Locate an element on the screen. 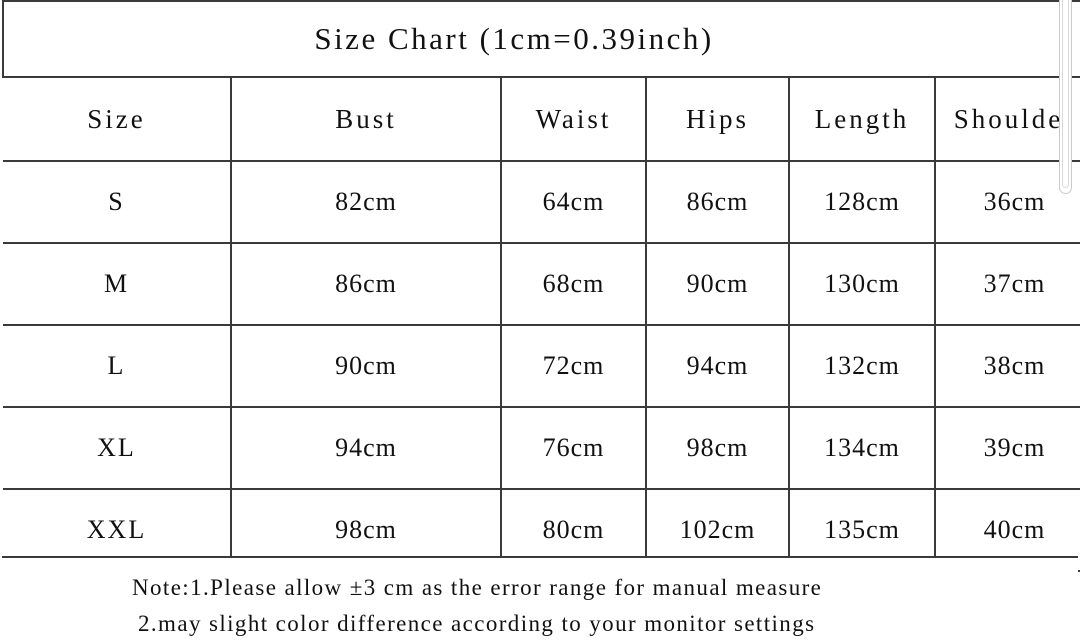  table-row: L 90cm 72cm 94cm 132cm 38cm is located at coordinates (541, 366).